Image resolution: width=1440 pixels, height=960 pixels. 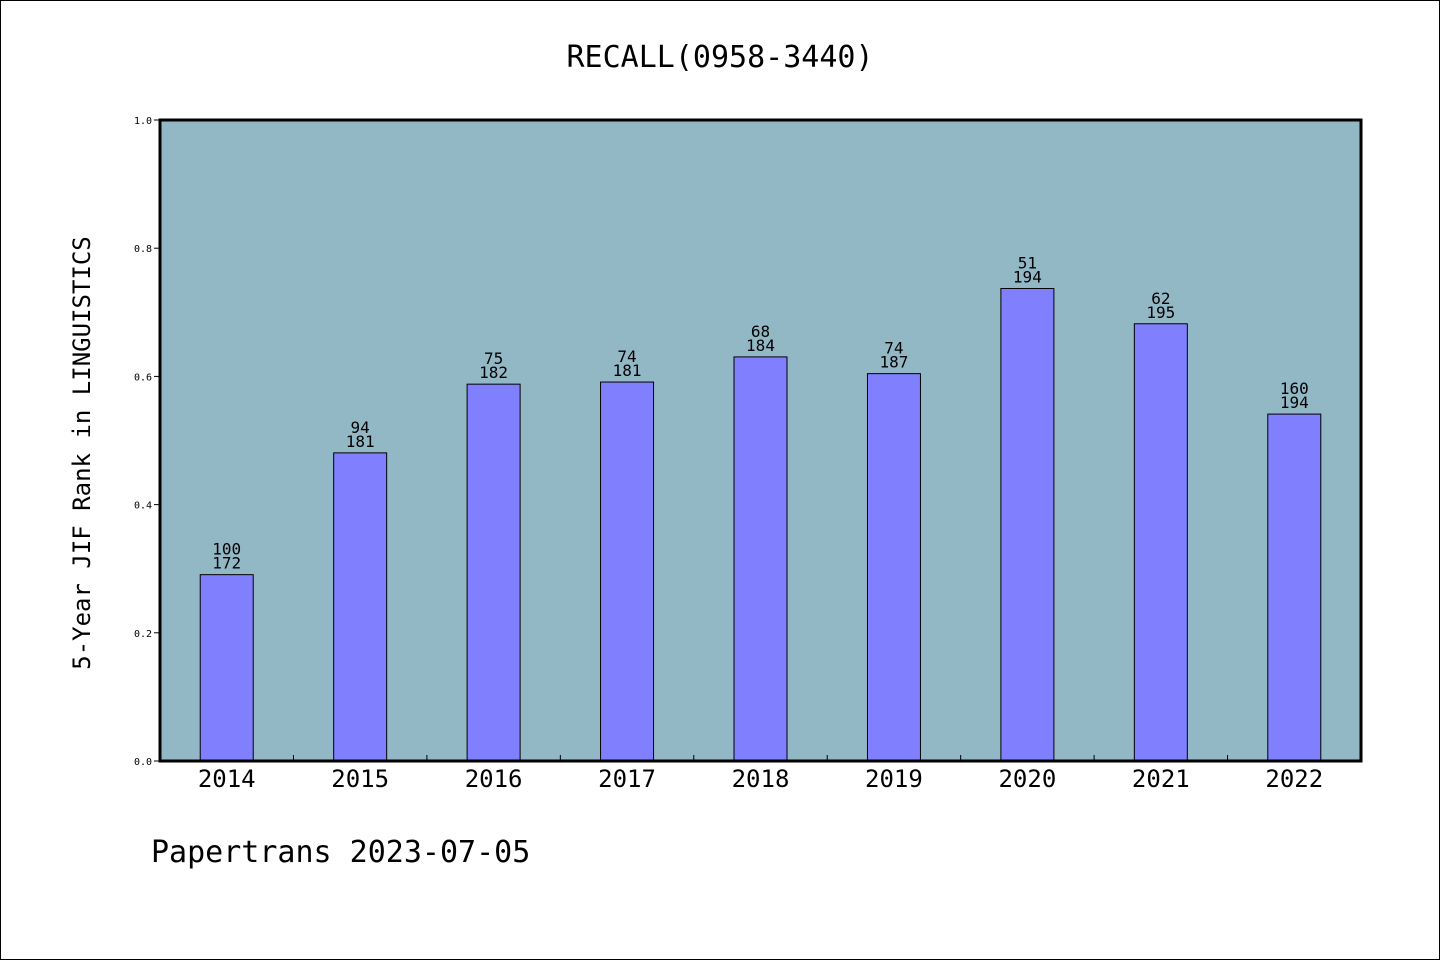 What do you see at coordinates (1027, 525) in the screenshot?
I see `bar-2020` at bounding box center [1027, 525].